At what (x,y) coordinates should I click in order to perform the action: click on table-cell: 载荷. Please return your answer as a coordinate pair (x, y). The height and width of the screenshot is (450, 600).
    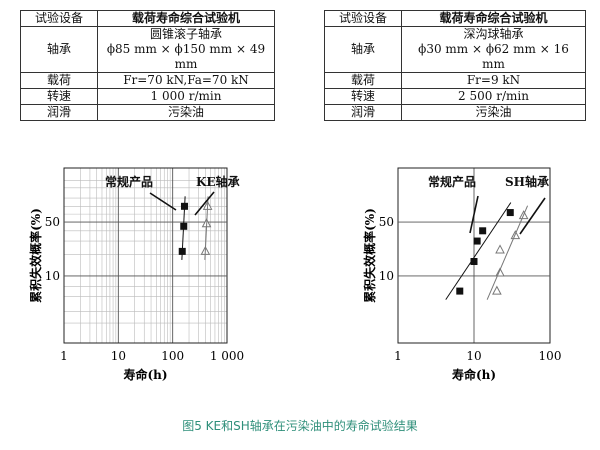
    Looking at the image, I should click on (59, 80).